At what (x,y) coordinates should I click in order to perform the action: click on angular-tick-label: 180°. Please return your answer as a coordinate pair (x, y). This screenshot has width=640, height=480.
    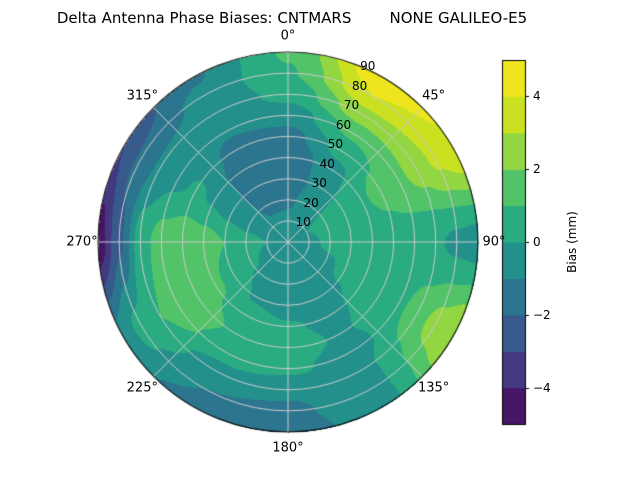
    Looking at the image, I should click on (288, 448).